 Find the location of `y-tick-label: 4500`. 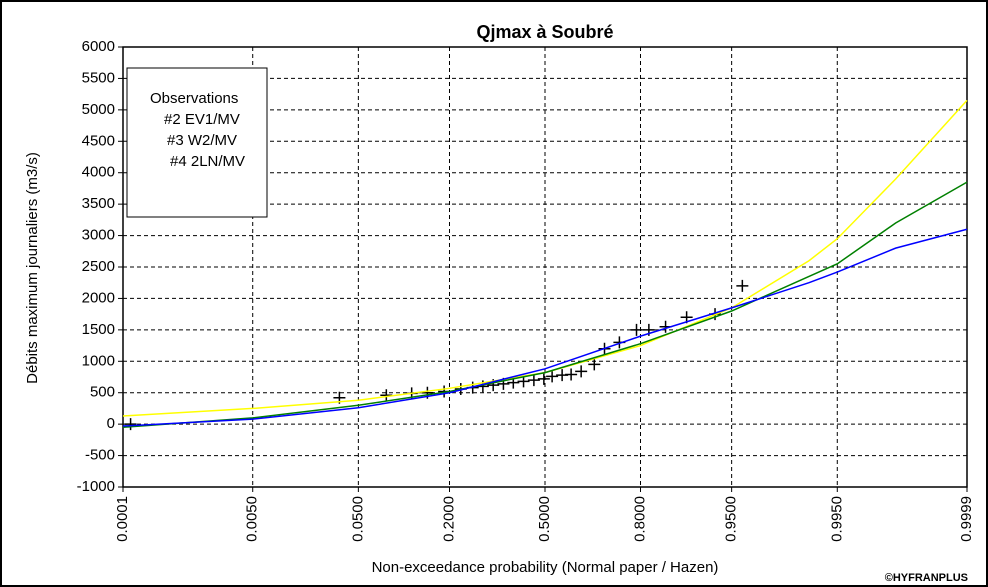

y-tick-label: 4500 is located at coordinates (98, 140).